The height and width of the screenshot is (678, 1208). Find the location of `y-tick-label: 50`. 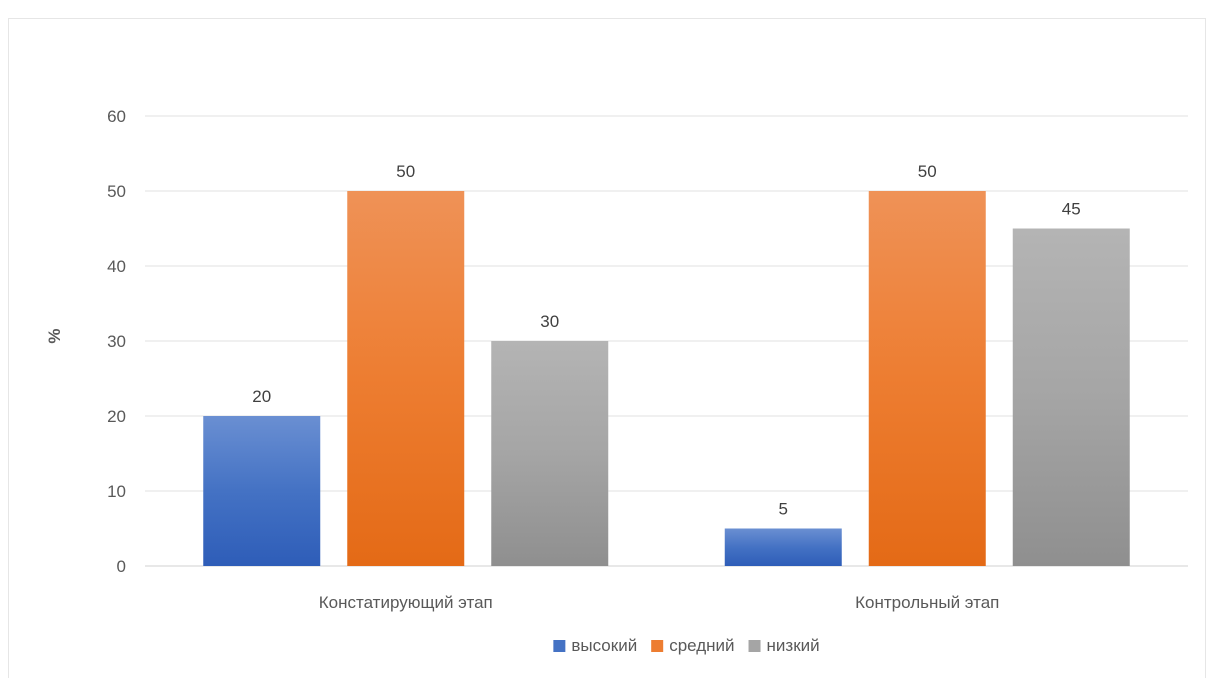

y-tick-label: 50 is located at coordinates (116, 191).